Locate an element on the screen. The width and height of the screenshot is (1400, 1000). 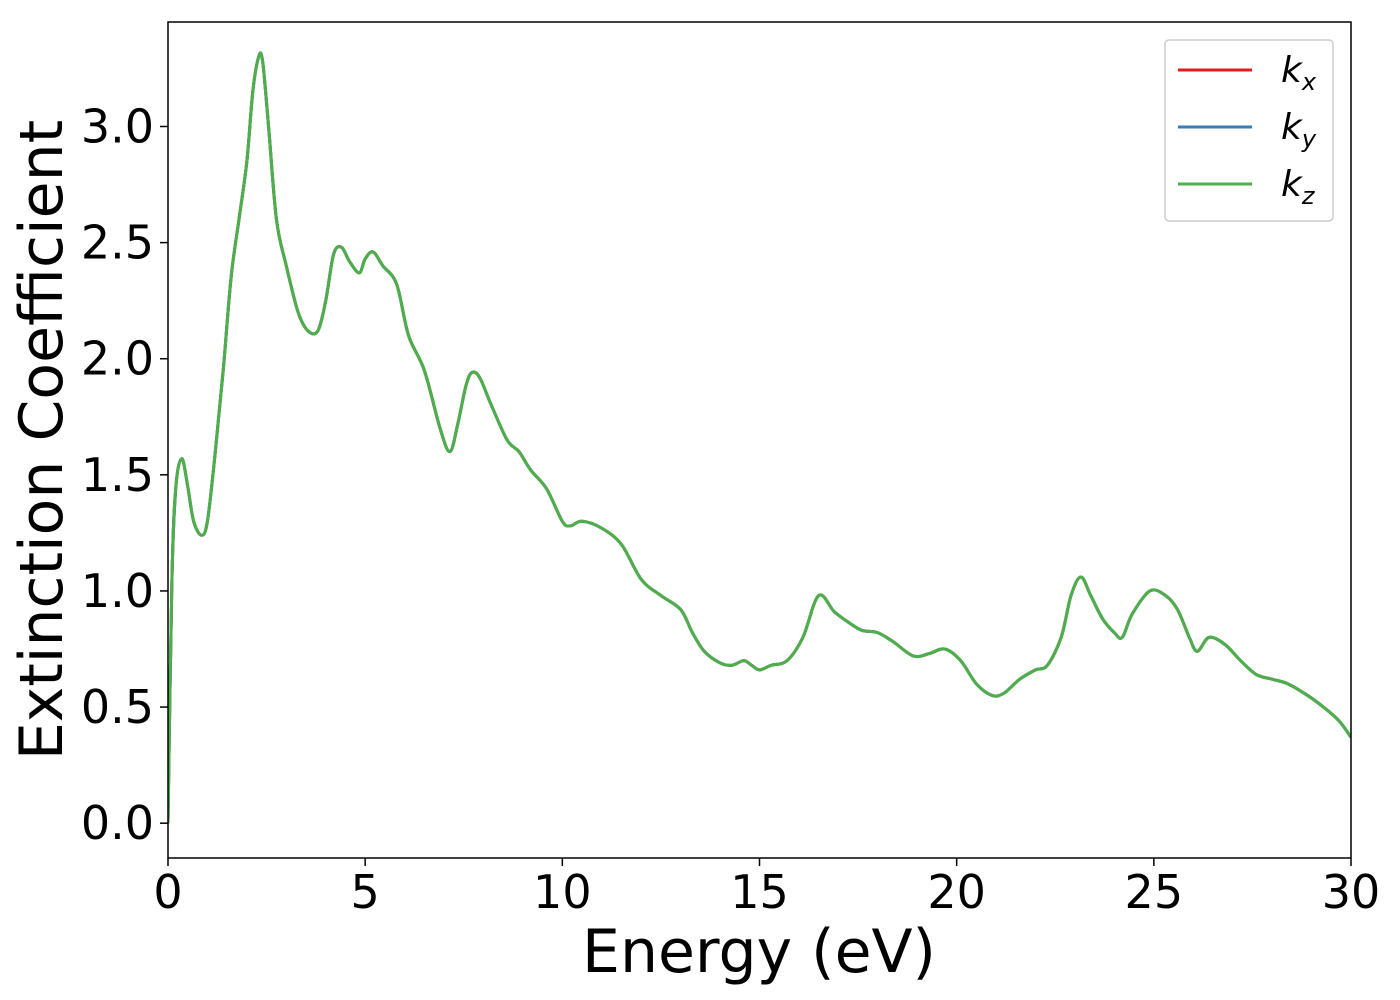
x-axis: 0 5 10 15 20 25 30 is located at coordinates (766, 888).